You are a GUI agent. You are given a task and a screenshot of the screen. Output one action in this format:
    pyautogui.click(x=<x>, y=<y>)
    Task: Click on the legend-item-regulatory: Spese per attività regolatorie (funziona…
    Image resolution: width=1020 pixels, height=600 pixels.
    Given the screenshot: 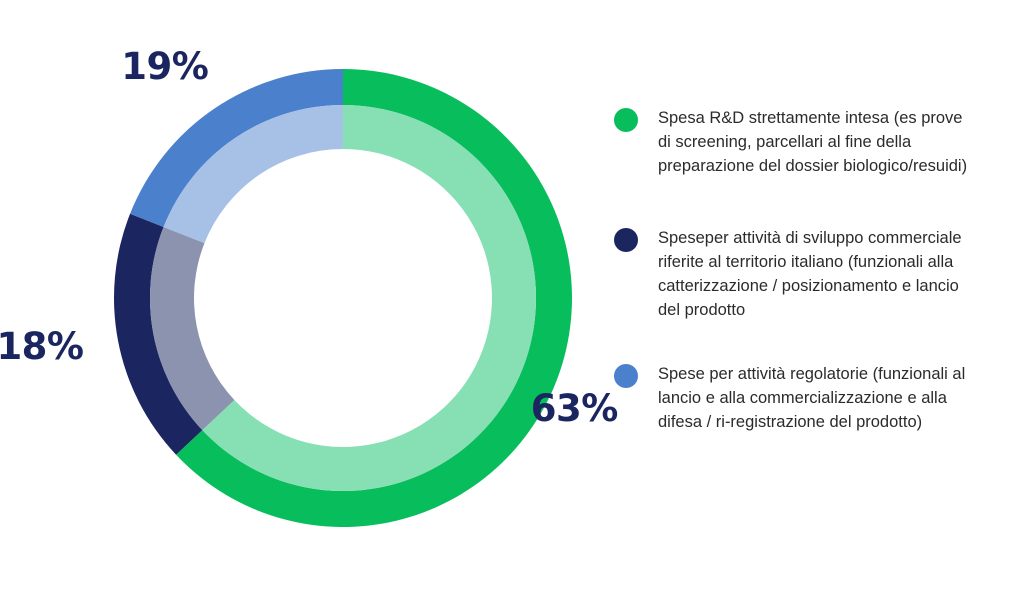 What is the action you would take?
    pyautogui.click(x=794, y=398)
    